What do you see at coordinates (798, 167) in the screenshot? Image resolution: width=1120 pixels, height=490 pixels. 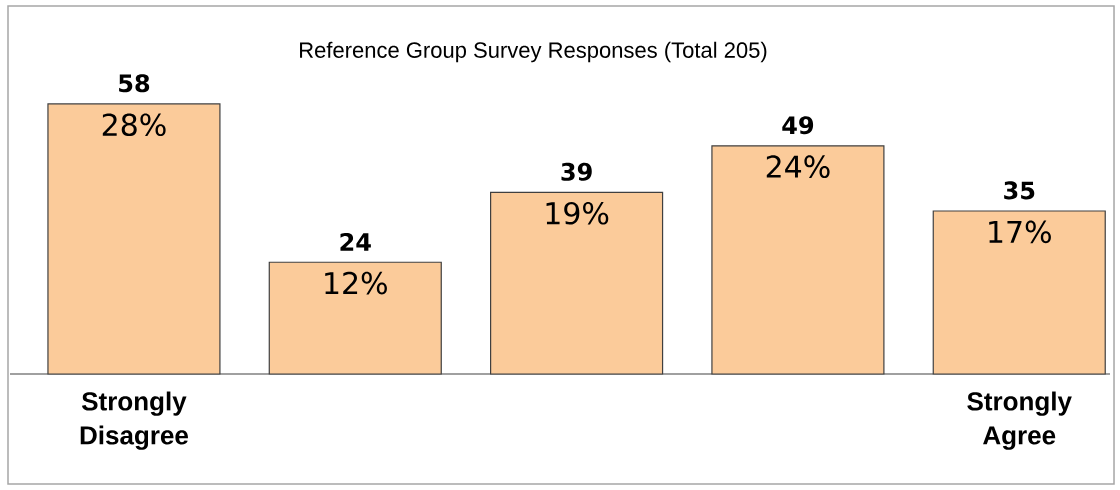 I see `annotation: 24%` at bounding box center [798, 167].